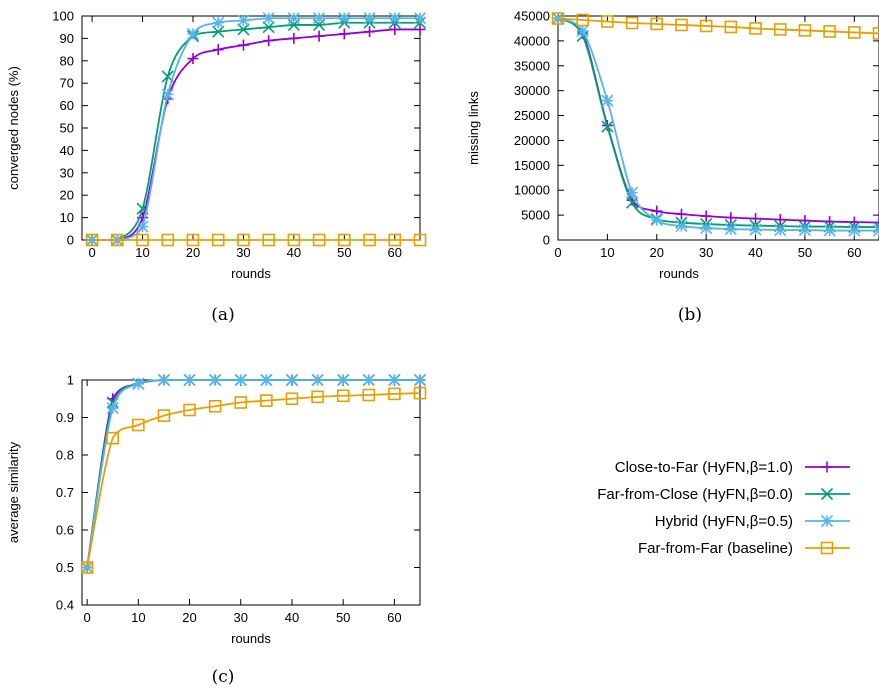 The width and height of the screenshot is (879, 693). Describe the element at coordinates (532, 115) in the screenshot. I see `y-tick-label: 25000` at that location.